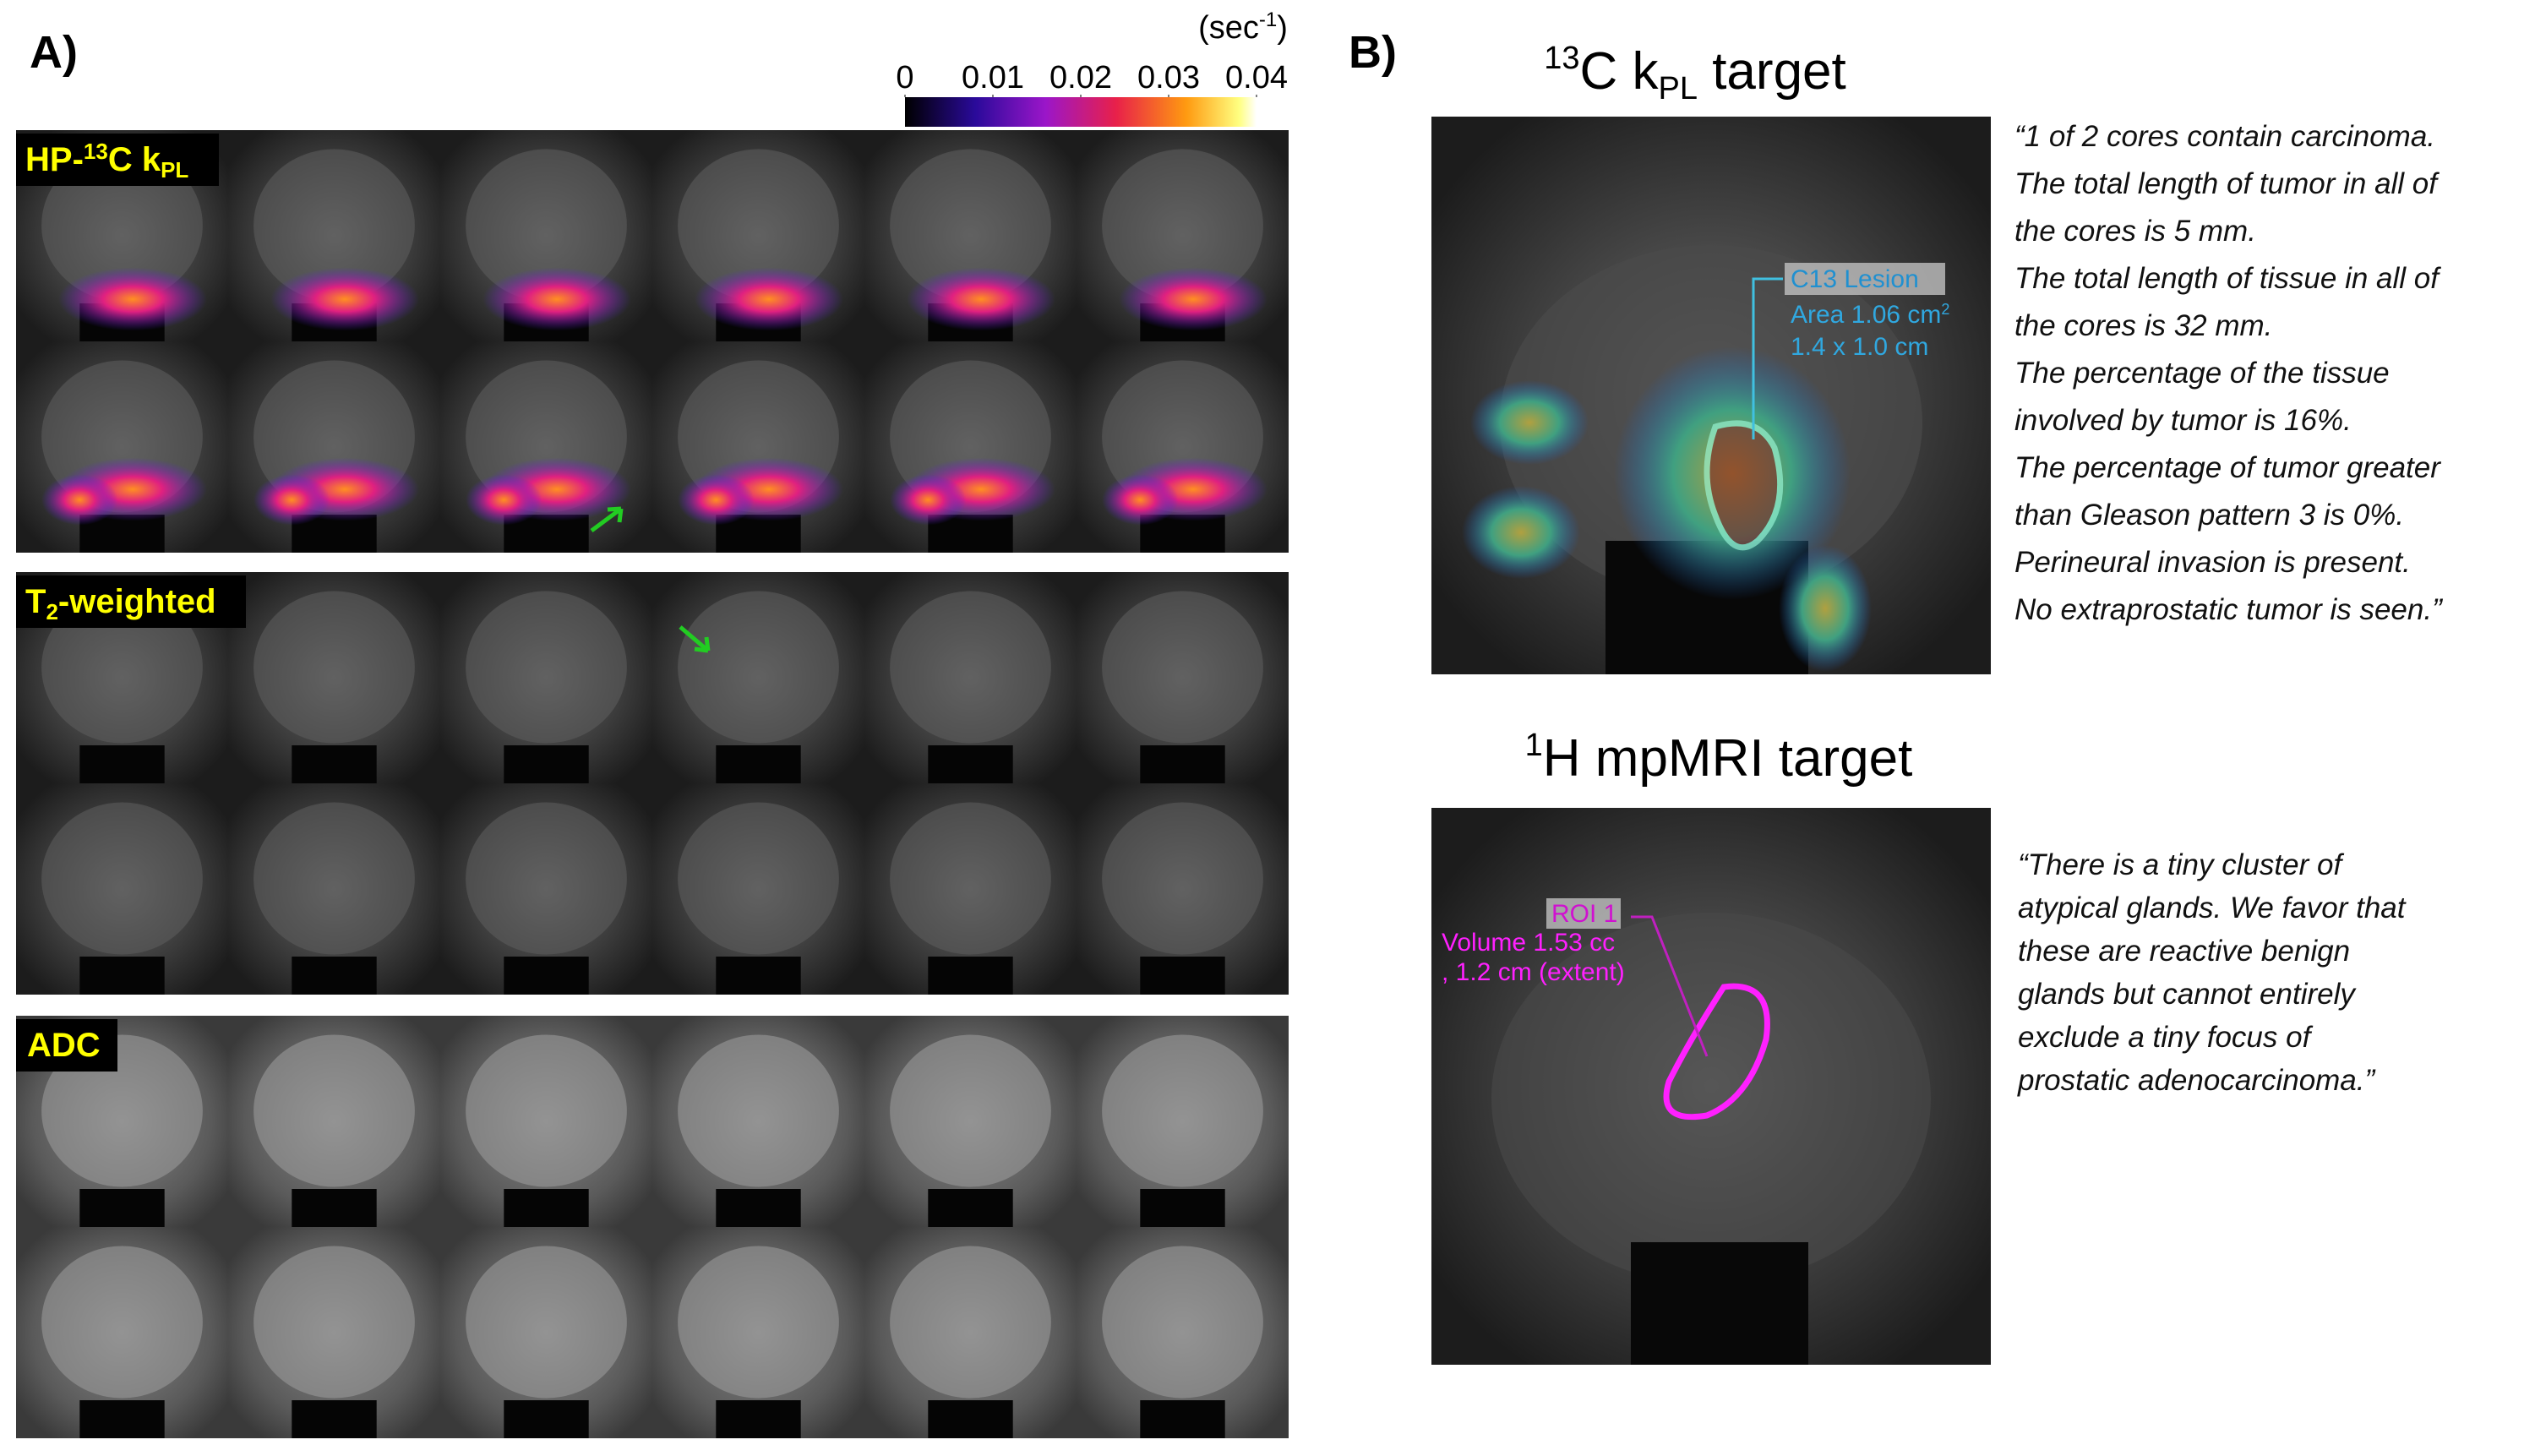 The height and width of the screenshot is (1456, 2535). What do you see at coordinates (904, 77) in the screenshot?
I see `colorbar-tick-label: 0` at bounding box center [904, 77].